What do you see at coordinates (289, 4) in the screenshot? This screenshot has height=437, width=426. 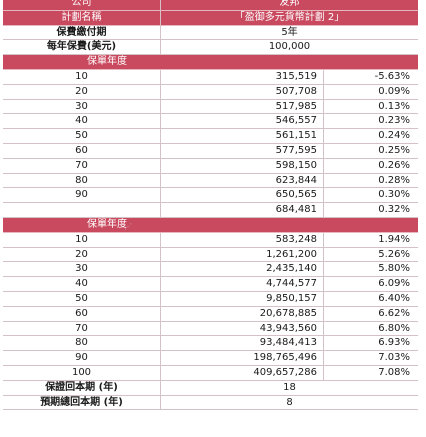 I see `company-value: 友邦` at bounding box center [289, 4].